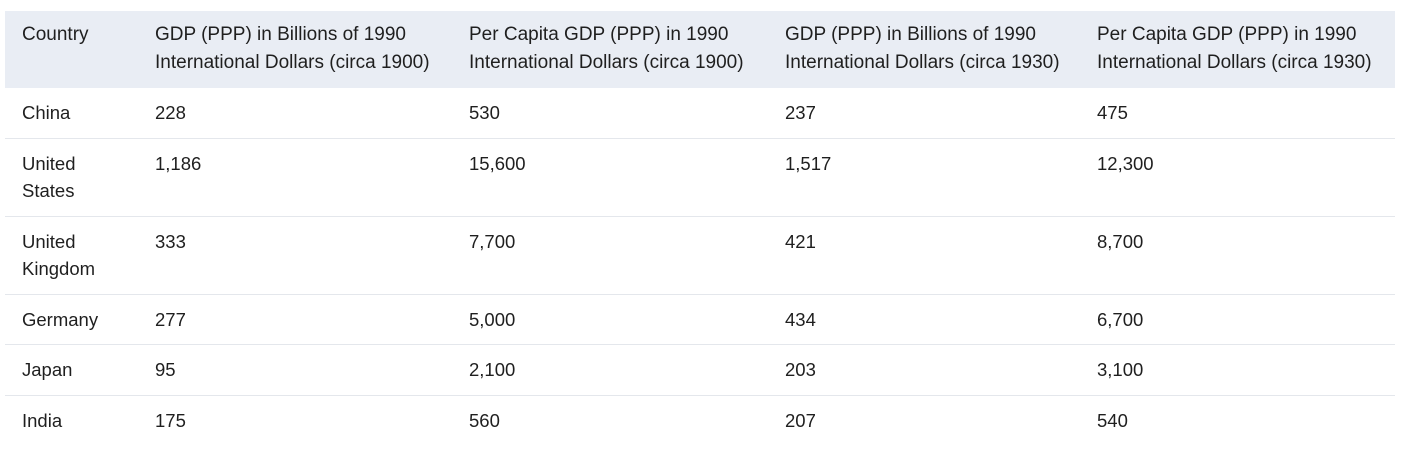 The image size is (1409, 475). What do you see at coordinates (700, 113) in the screenshot?
I see `table-row: China 228 530 237 475` at bounding box center [700, 113].